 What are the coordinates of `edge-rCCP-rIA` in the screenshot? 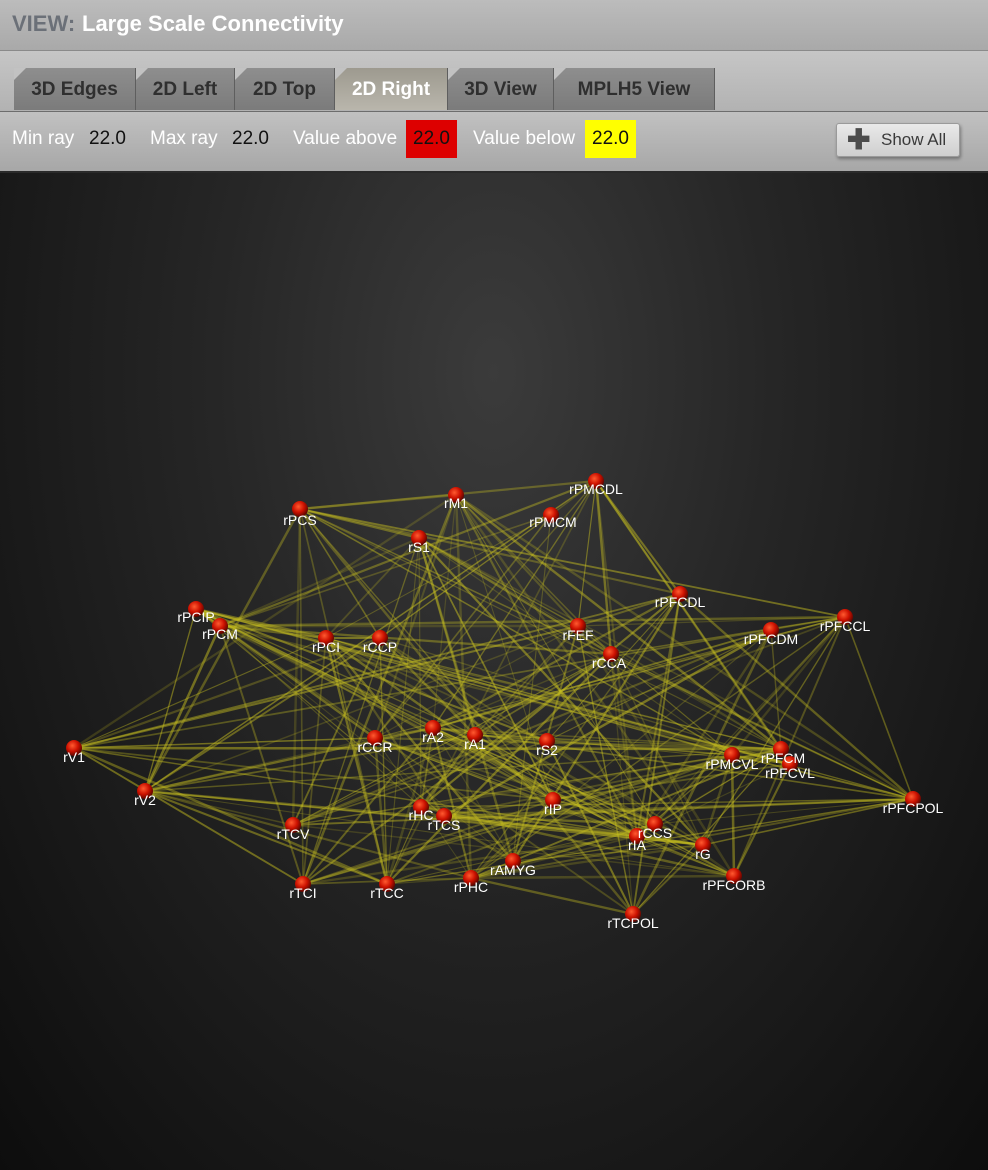 It's located at (508, 737).